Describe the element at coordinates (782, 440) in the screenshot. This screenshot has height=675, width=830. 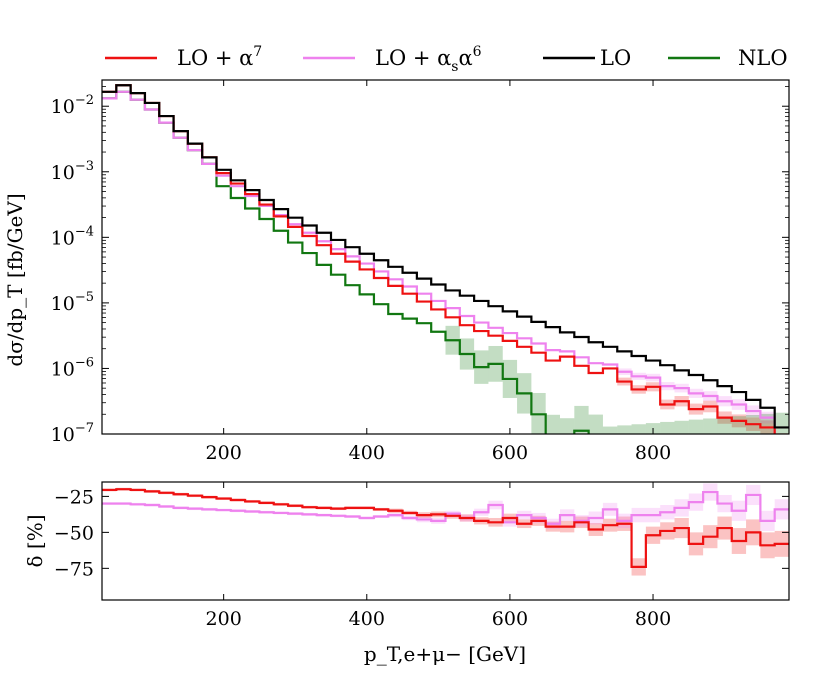
I see `band-lo-s-6-bin` at that location.